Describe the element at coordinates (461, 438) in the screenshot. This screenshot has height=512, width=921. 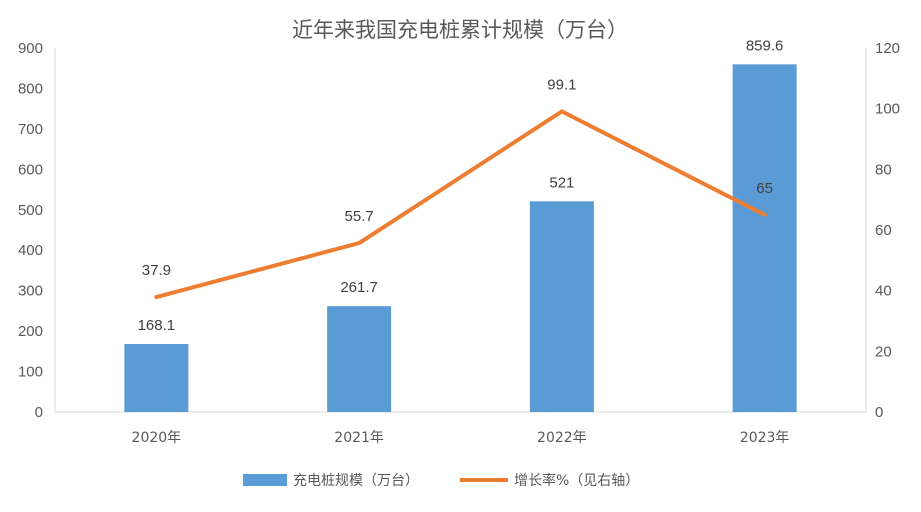
I see `x-axis: 2020年 2021年 2022年 2023年` at that location.